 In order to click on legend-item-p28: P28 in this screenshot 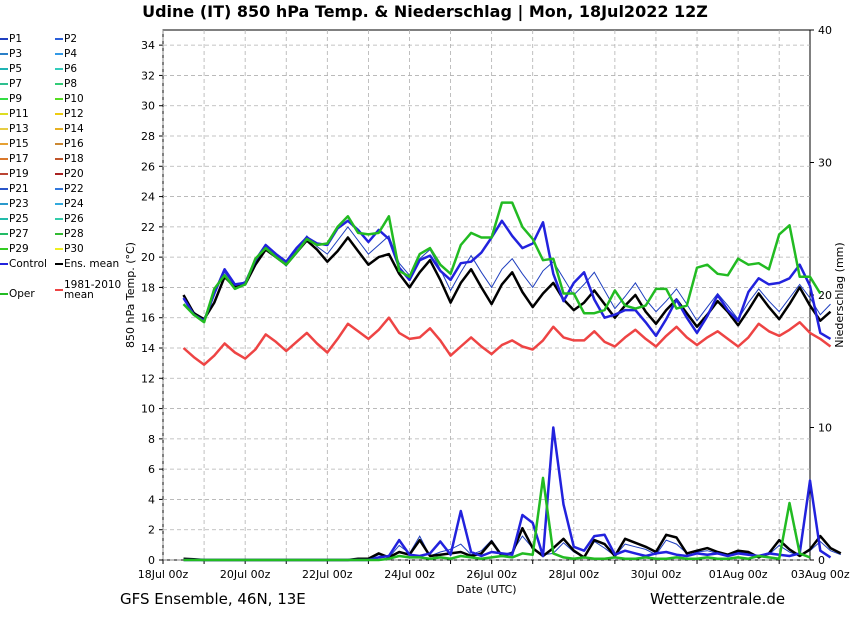, I will do `click(69, 234)`.